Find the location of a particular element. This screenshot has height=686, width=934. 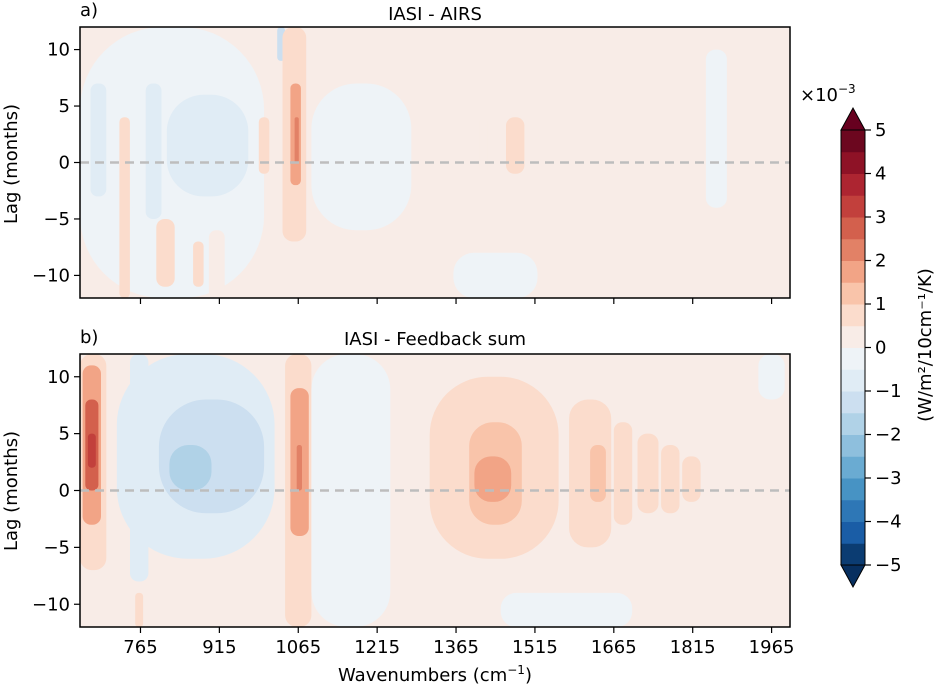

panel-a-label: a) is located at coordinates (89, 10).